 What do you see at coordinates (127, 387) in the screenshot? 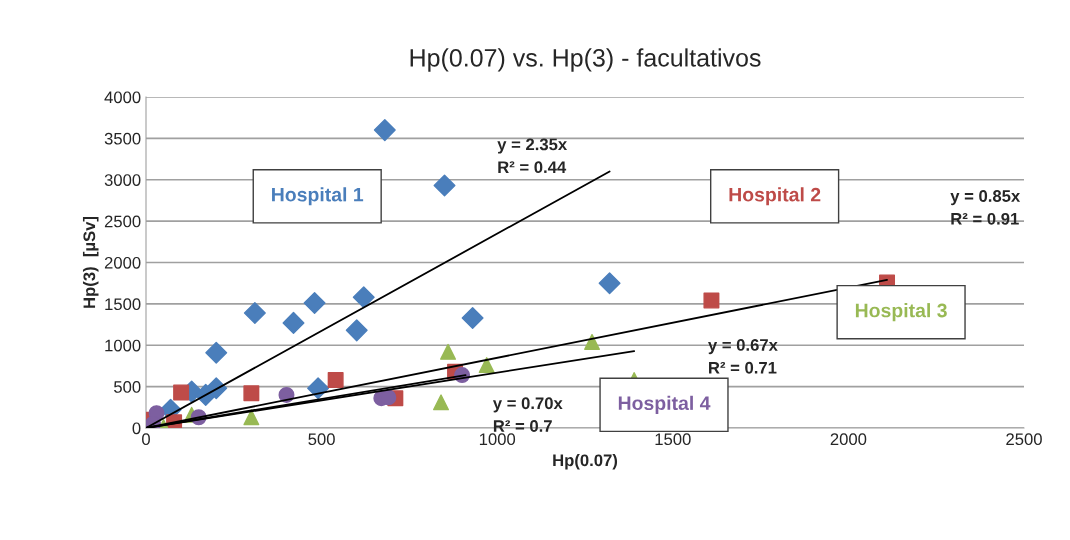
I see `y-tick-label: 500` at bounding box center [127, 387].